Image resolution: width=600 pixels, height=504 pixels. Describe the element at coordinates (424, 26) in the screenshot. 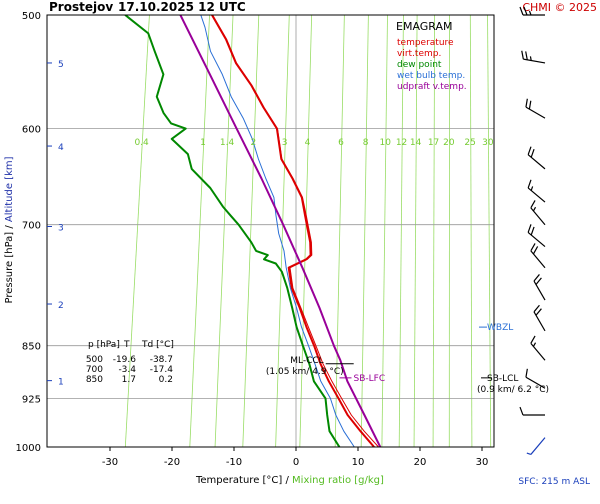

I see `legend-title: EMAGRAM` at that location.